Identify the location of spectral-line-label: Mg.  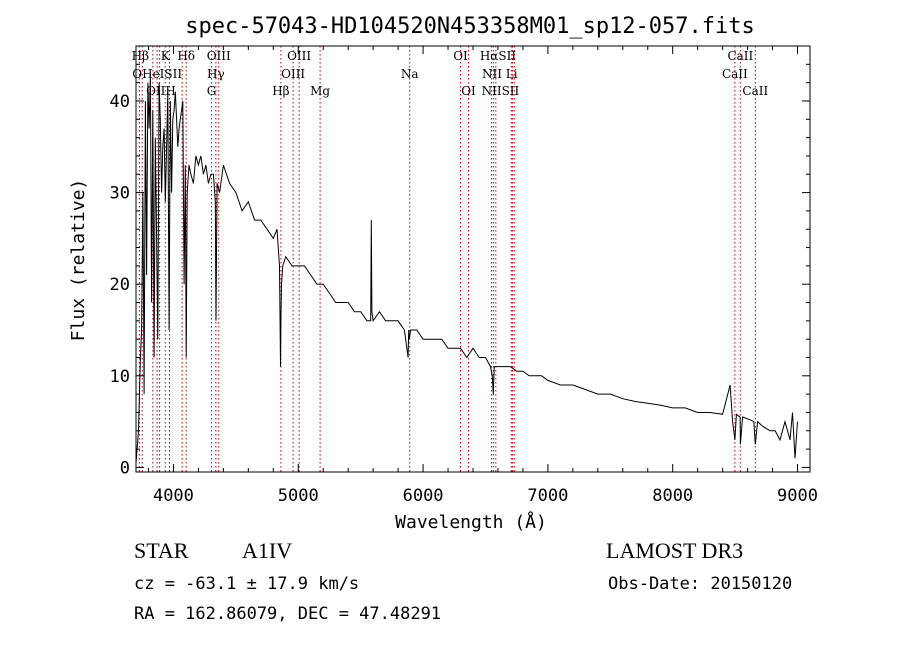
(320, 91).